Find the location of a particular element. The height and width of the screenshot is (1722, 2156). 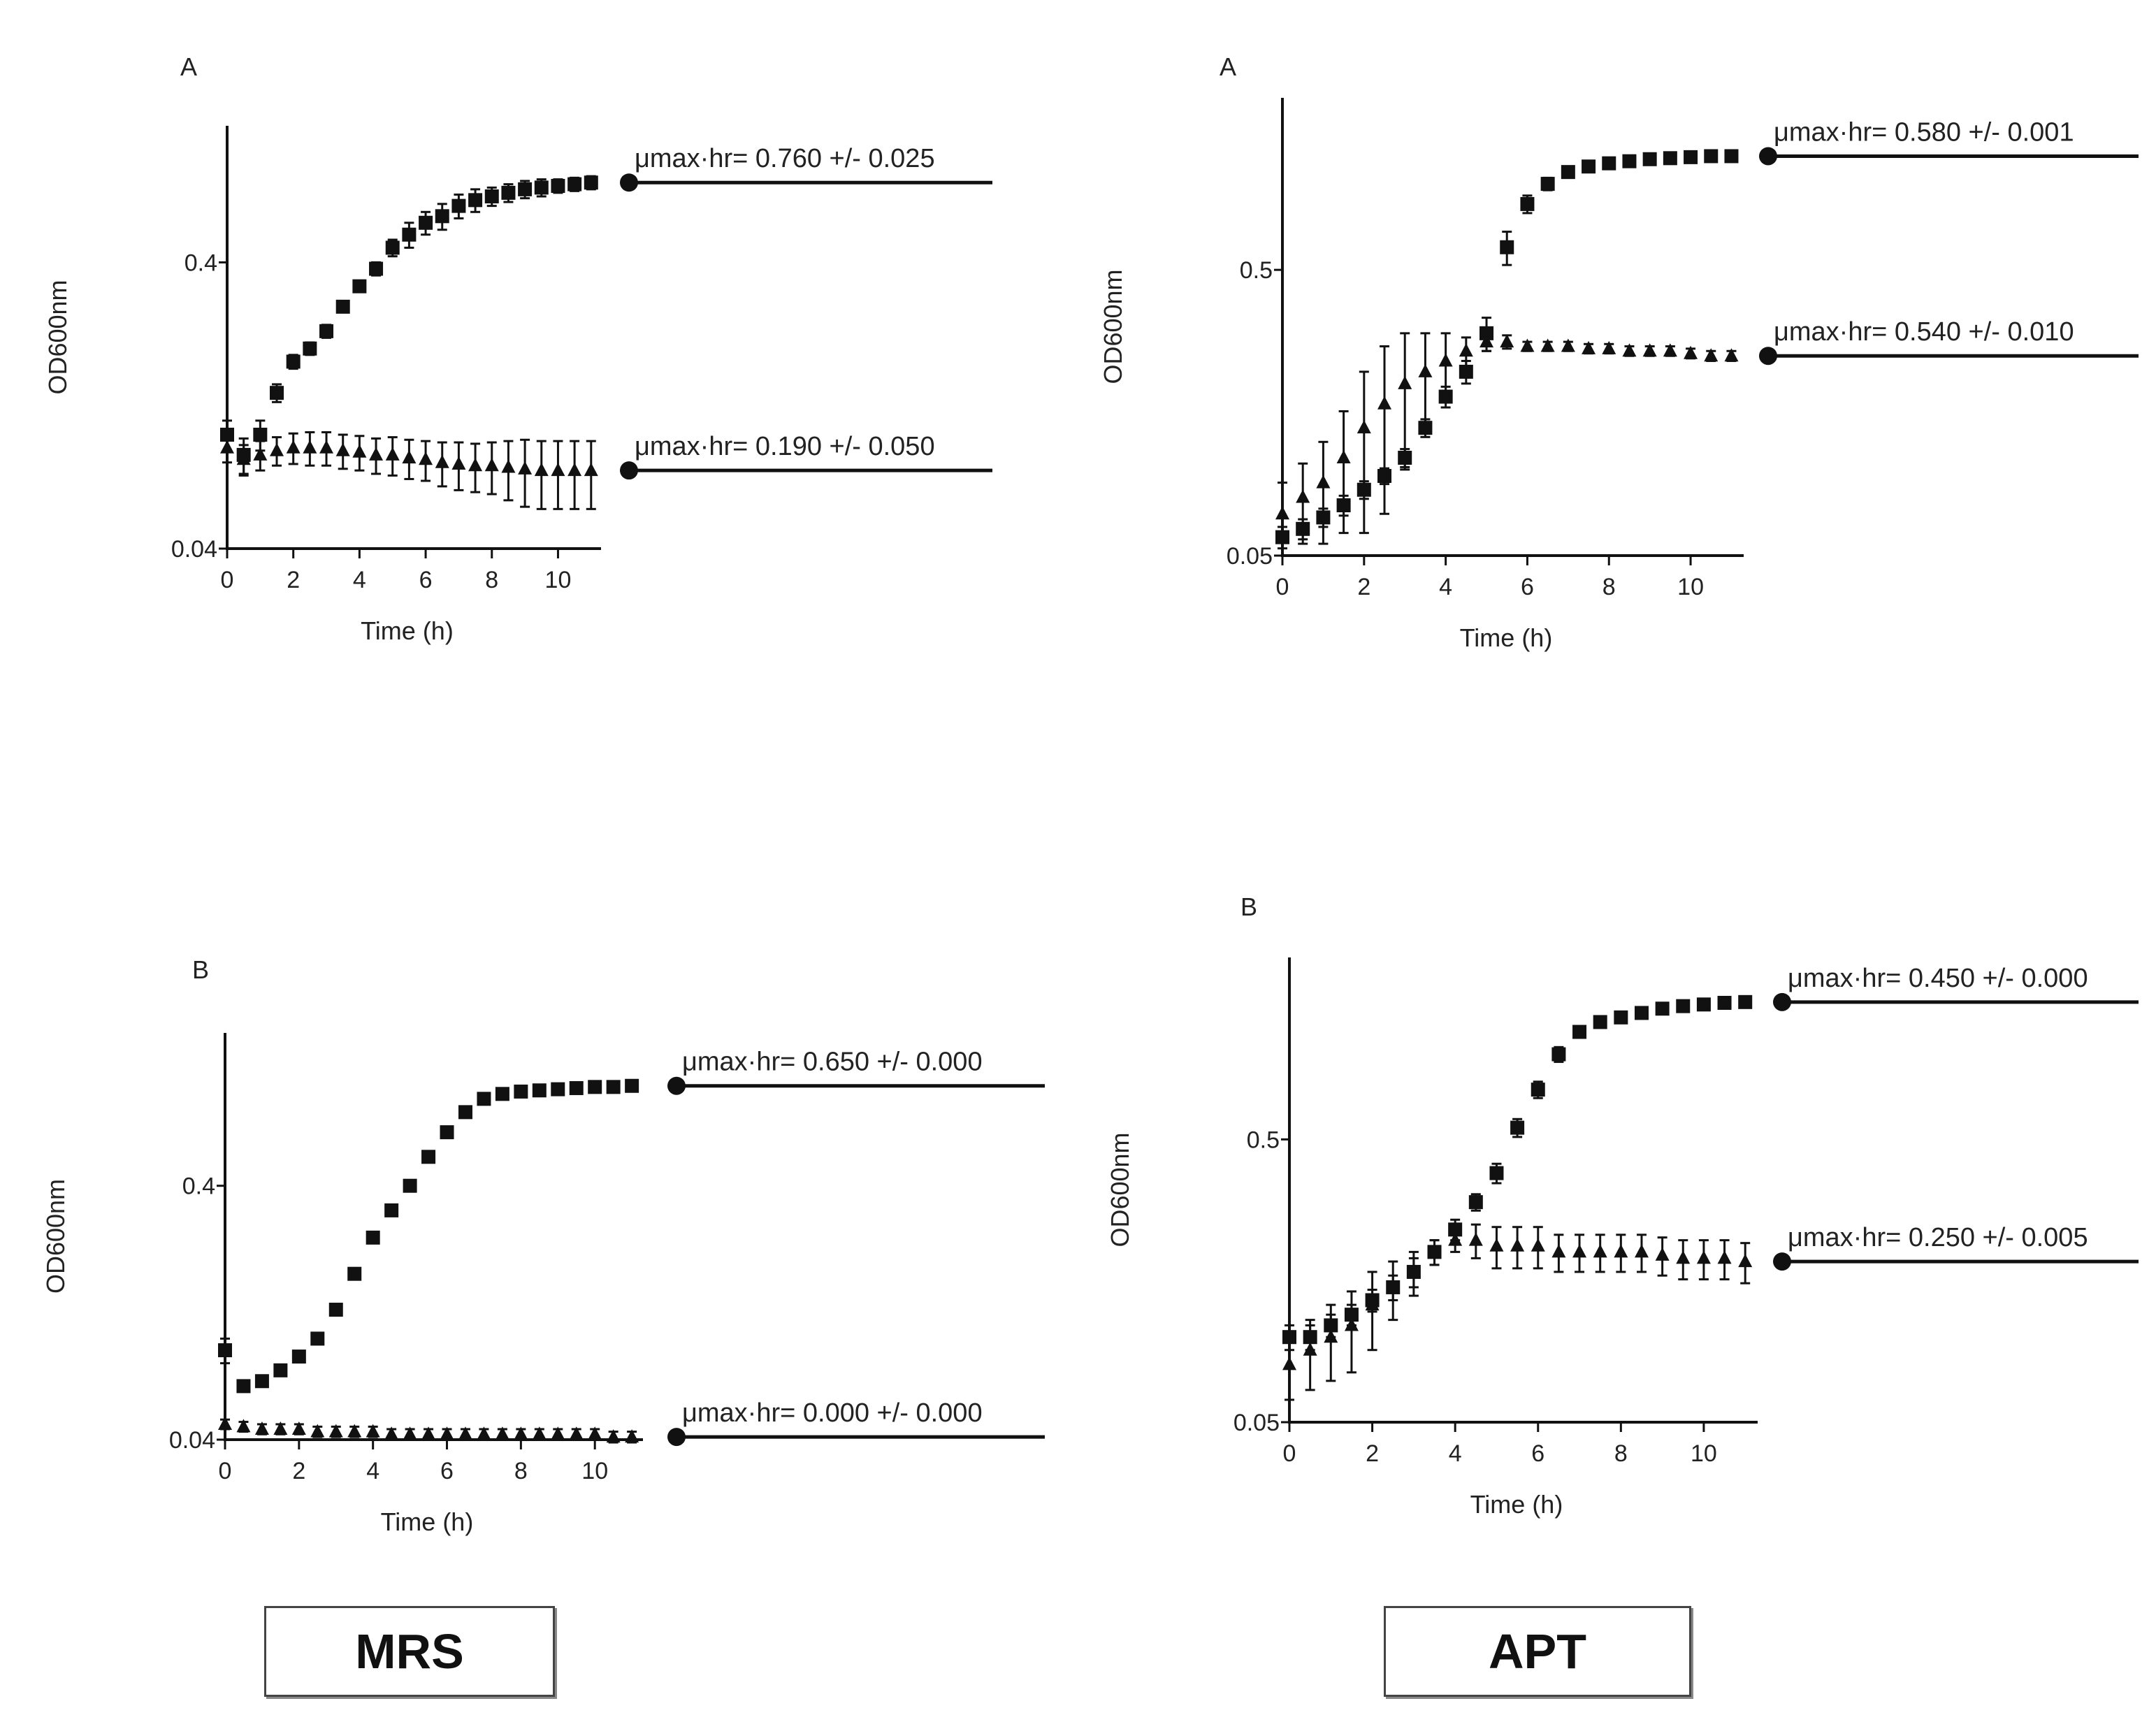

x-tick-label: 2 is located at coordinates (1372, 1453).